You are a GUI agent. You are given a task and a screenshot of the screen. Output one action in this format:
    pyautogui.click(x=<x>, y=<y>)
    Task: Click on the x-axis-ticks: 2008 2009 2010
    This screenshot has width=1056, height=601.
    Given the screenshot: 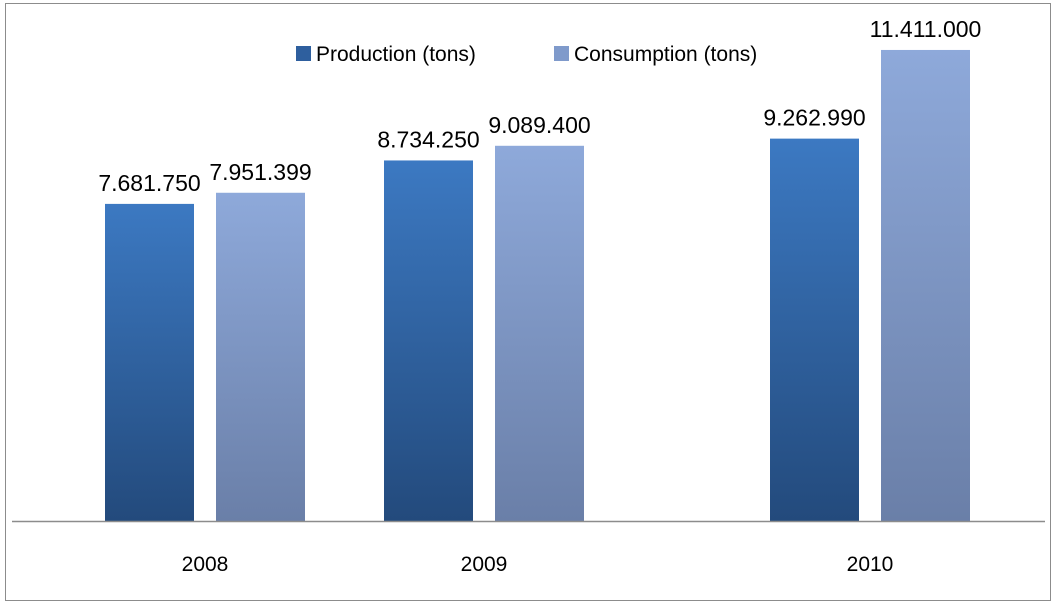 What is the action you would take?
    pyautogui.click(x=538, y=564)
    